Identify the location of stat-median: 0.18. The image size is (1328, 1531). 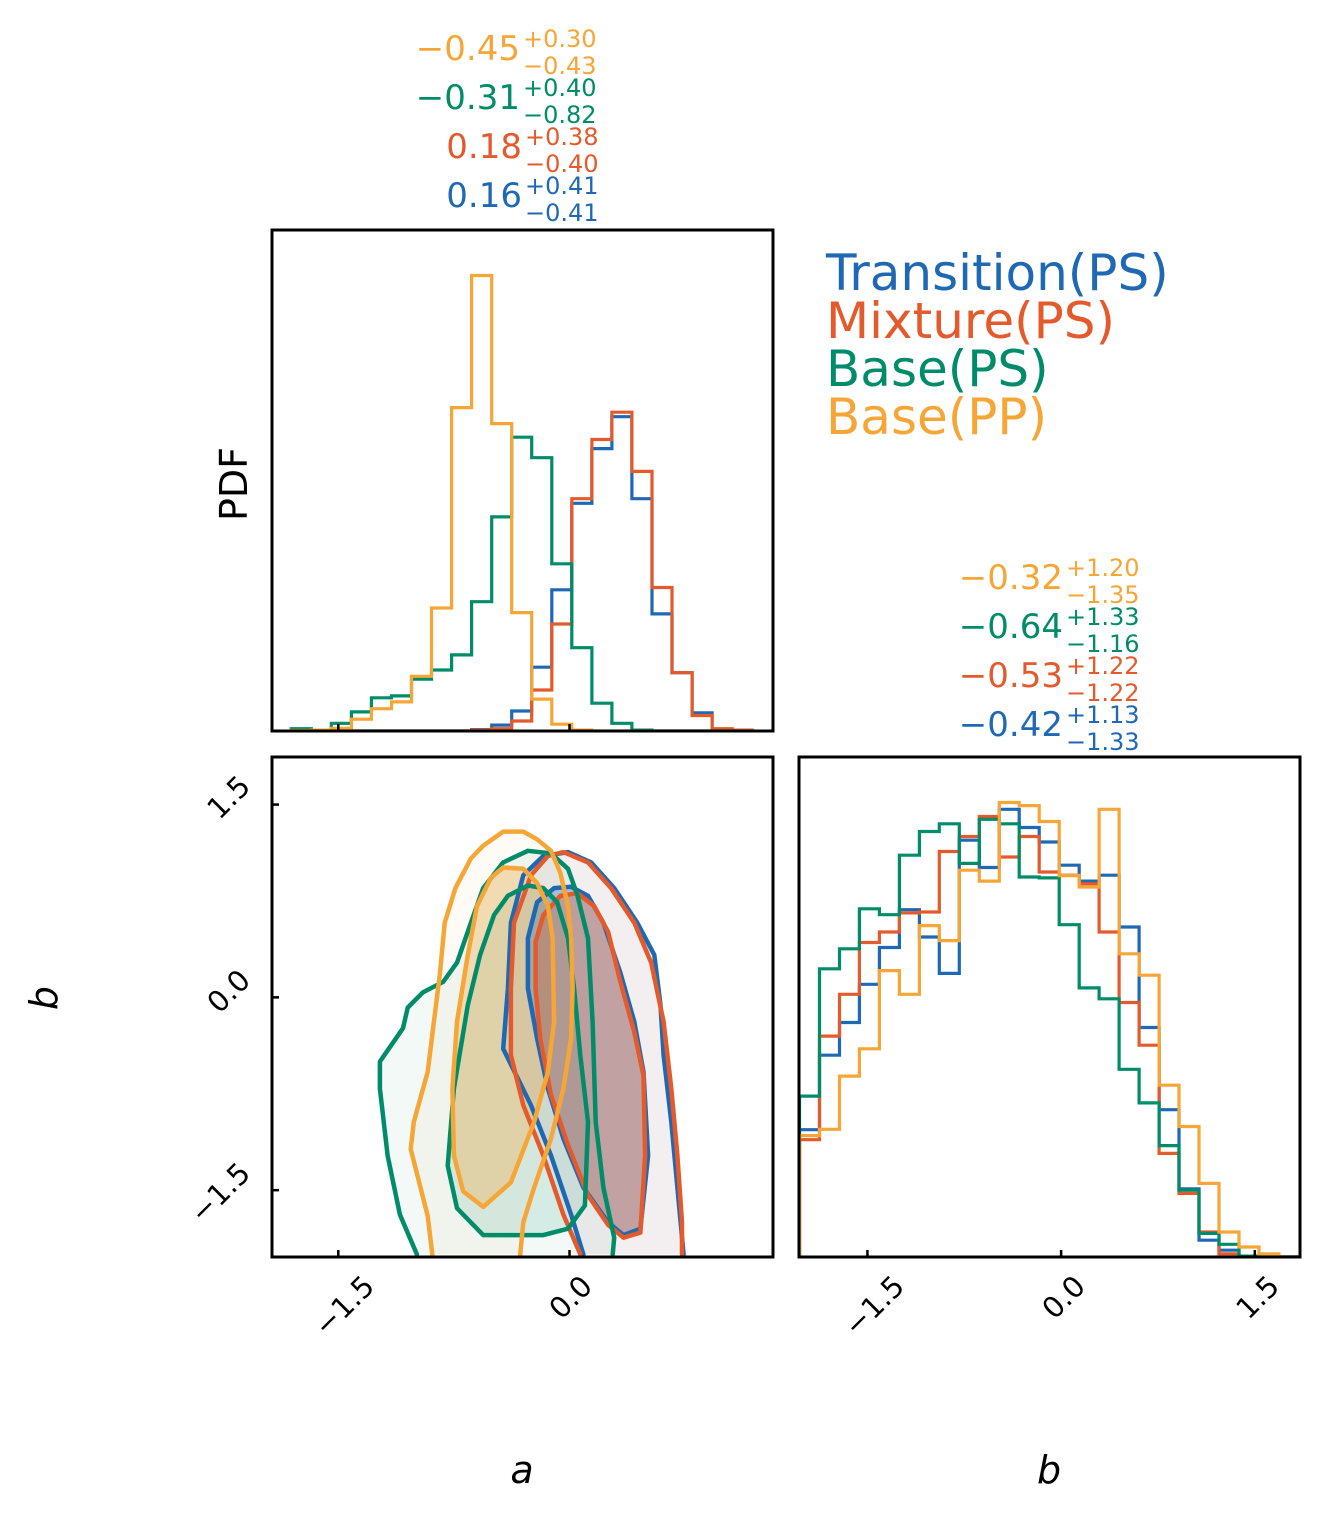
(484, 147).